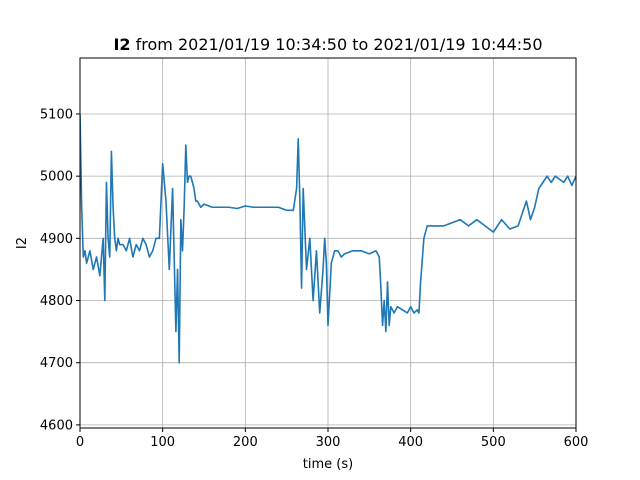 The image size is (640, 480). I want to click on y-axis: 4600 4700 4800 4900 5000 5100, so click(60, 270).